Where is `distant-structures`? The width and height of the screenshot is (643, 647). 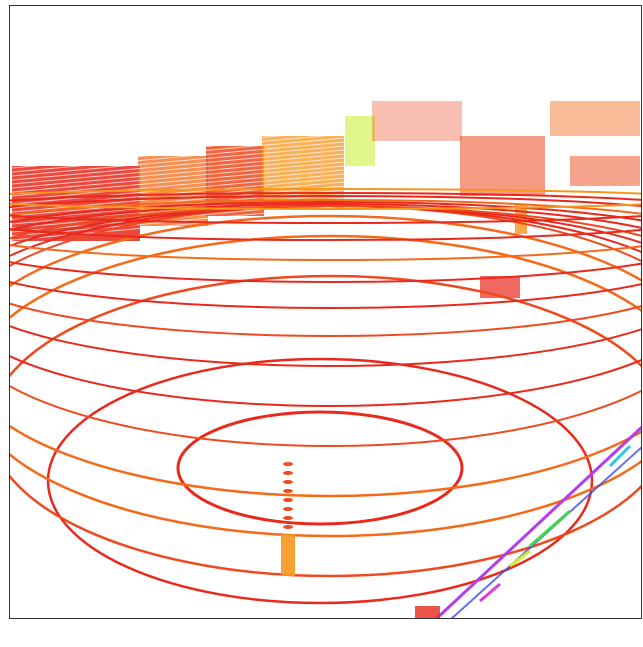 distant-structures is located at coordinates (492, 199).